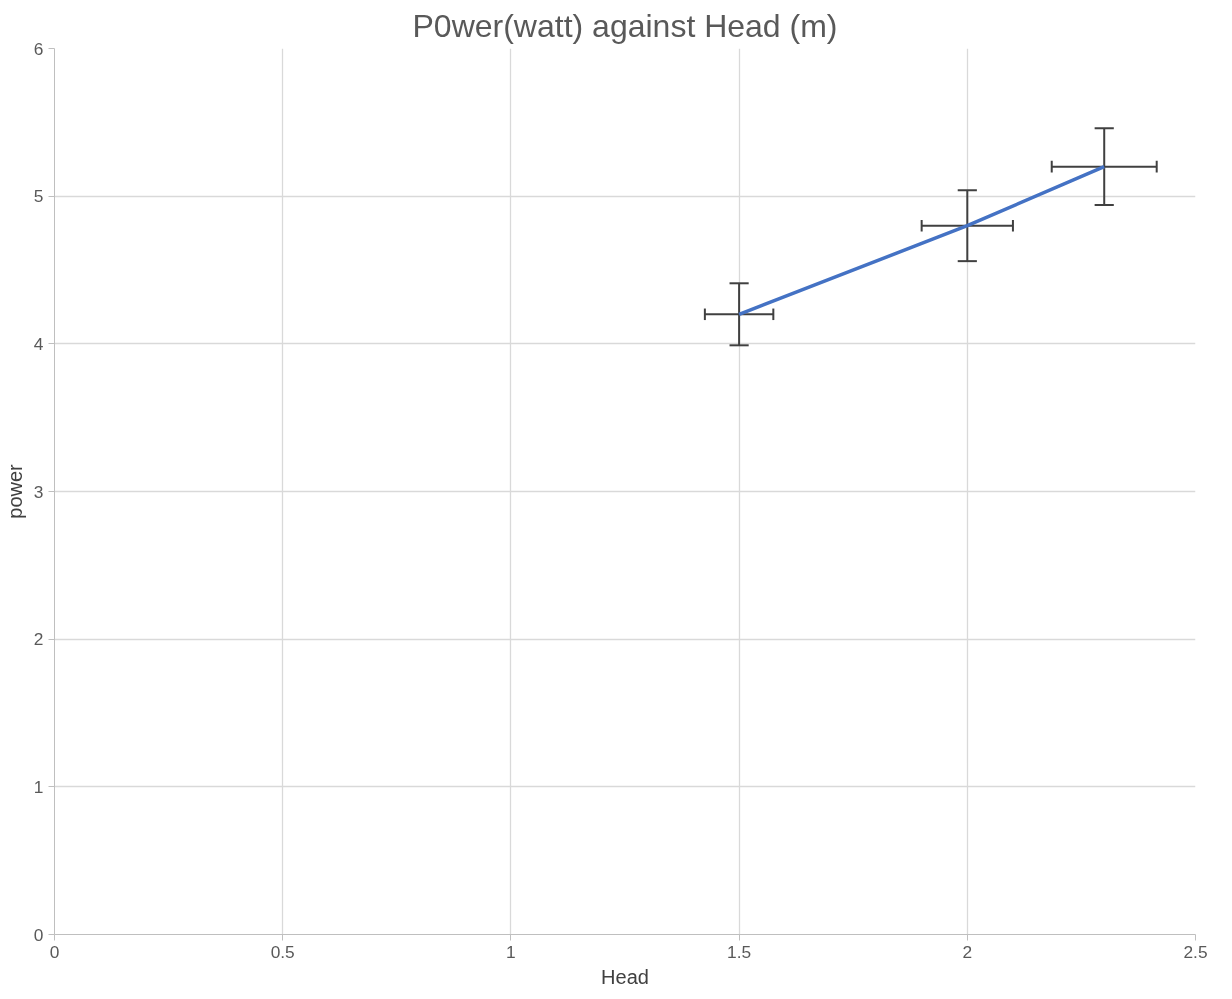 This screenshot has width=1232, height=999. What do you see at coordinates (511, 951) in the screenshot?
I see `x-tick-label: 1` at bounding box center [511, 951].